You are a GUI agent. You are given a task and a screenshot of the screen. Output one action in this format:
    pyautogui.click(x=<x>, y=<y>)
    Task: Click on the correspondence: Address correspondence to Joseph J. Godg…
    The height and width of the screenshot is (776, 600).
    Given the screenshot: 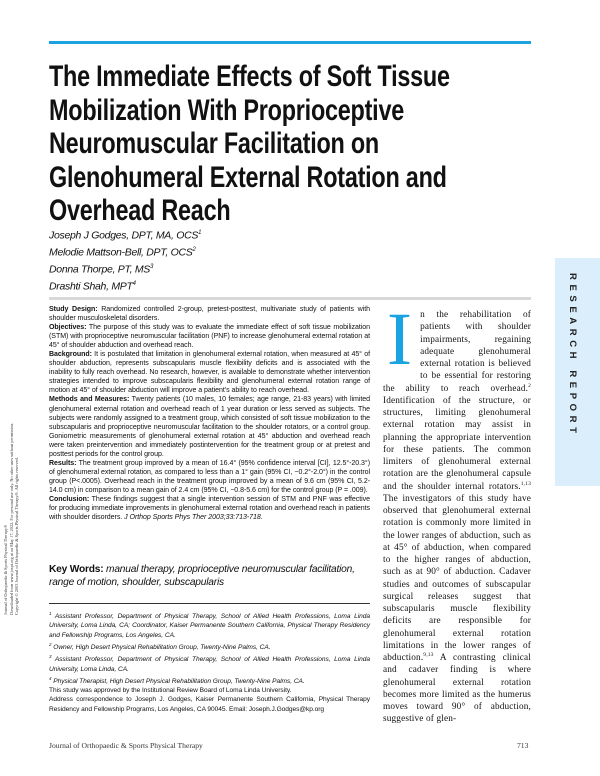 What is the action you would take?
    pyautogui.click(x=209, y=704)
    